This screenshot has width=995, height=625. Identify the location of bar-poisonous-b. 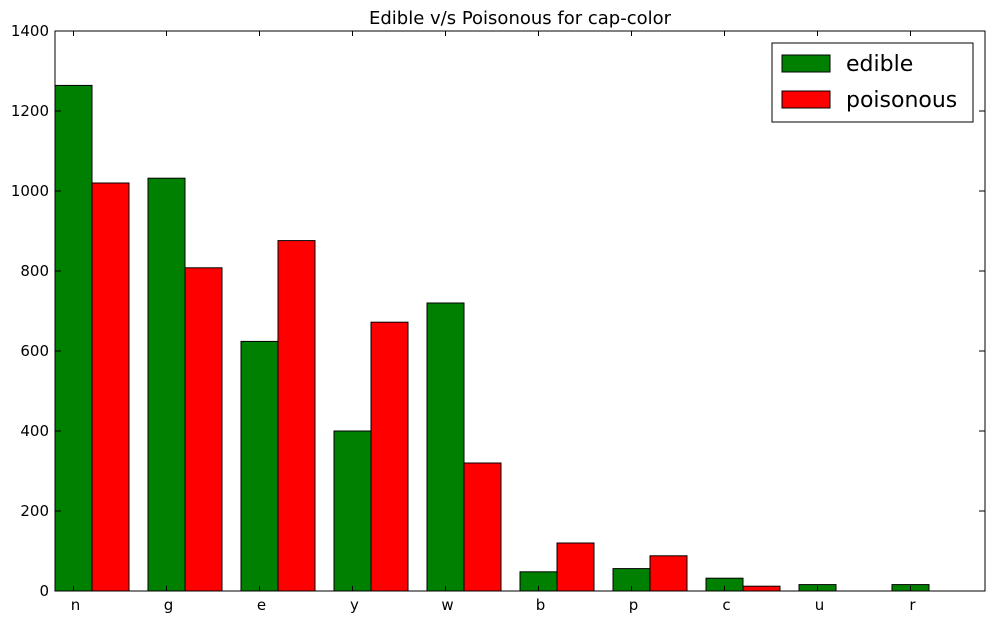
(575, 567).